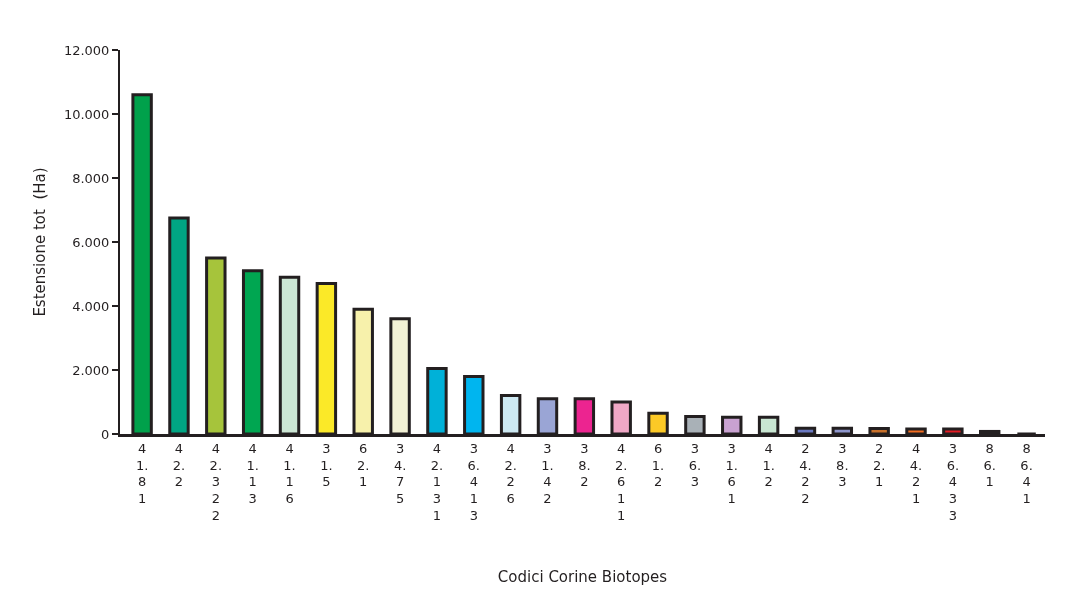  I want to click on x-tick-label: 36.433, so click(953, 482).